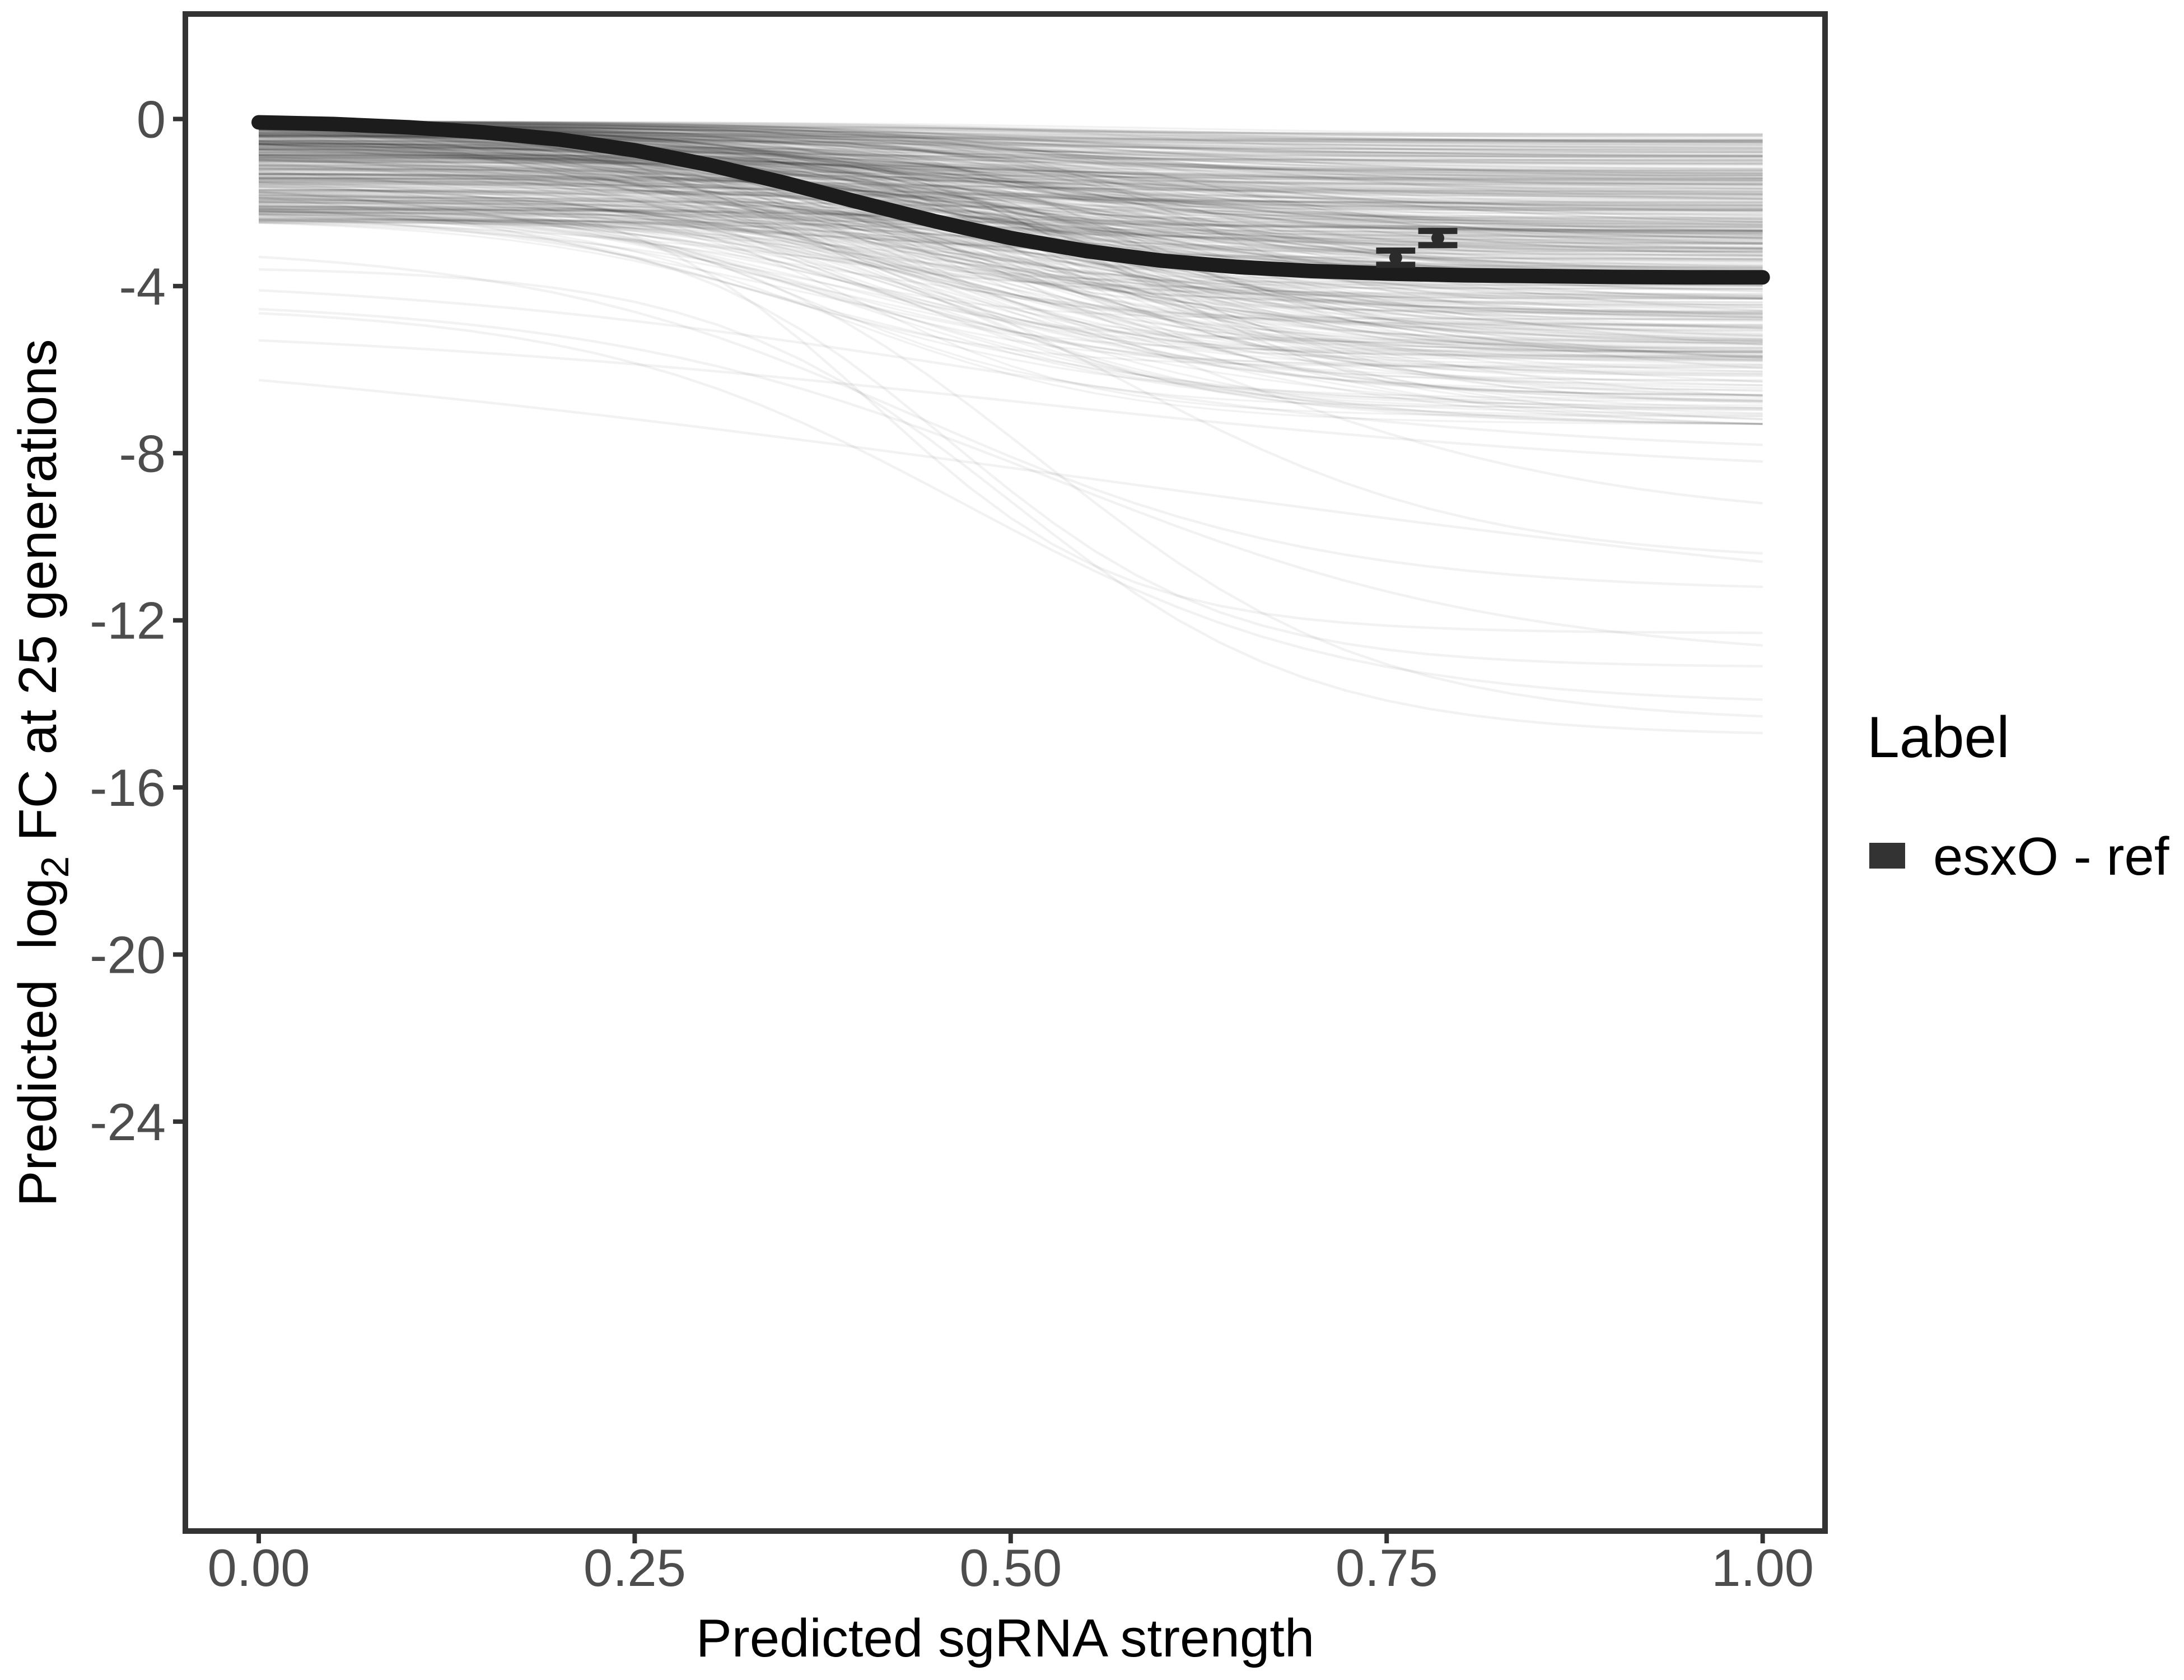 This screenshot has height=1680, width=2184. What do you see at coordinates (179, 620) in the screenshot?
I see `y-axis-ticks` at bounding box center [179, 620].